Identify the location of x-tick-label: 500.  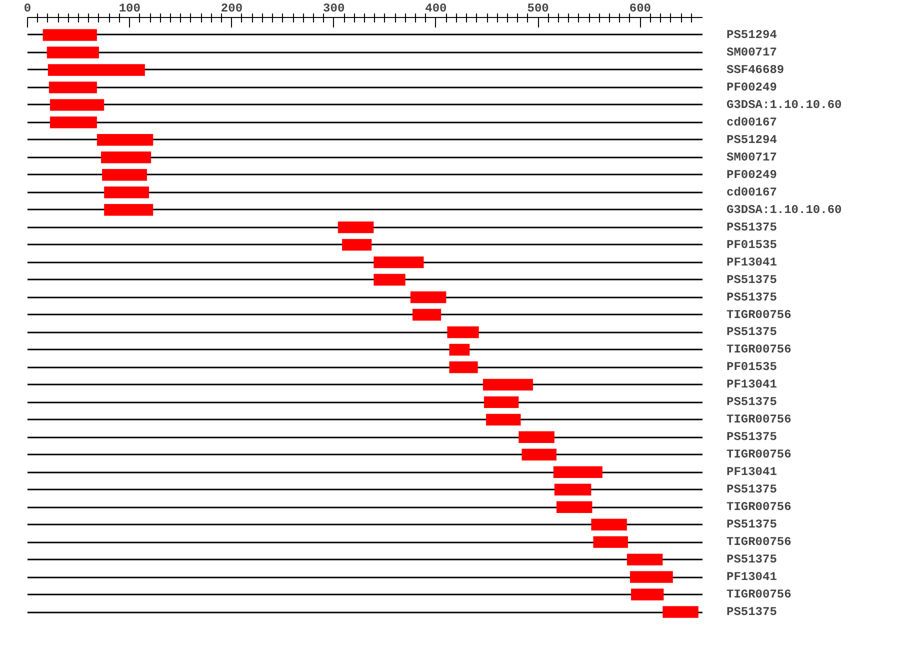
(538, 9).